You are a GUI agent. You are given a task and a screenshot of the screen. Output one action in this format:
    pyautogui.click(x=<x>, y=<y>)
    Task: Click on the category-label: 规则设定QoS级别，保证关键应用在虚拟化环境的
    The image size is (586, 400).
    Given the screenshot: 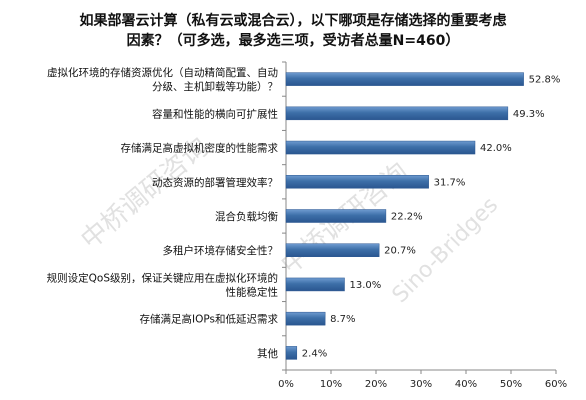 What is the action you would take?
    pyautogui.click(x=162, y=277)
    